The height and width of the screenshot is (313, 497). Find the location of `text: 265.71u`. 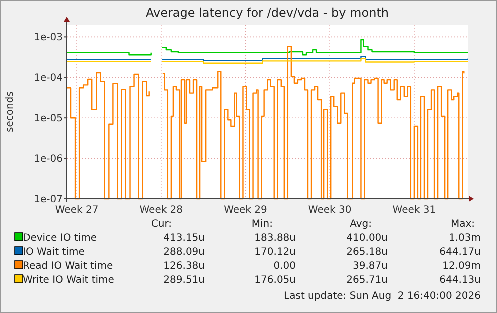

text: 265.71u is located at coordinates (367, 280).